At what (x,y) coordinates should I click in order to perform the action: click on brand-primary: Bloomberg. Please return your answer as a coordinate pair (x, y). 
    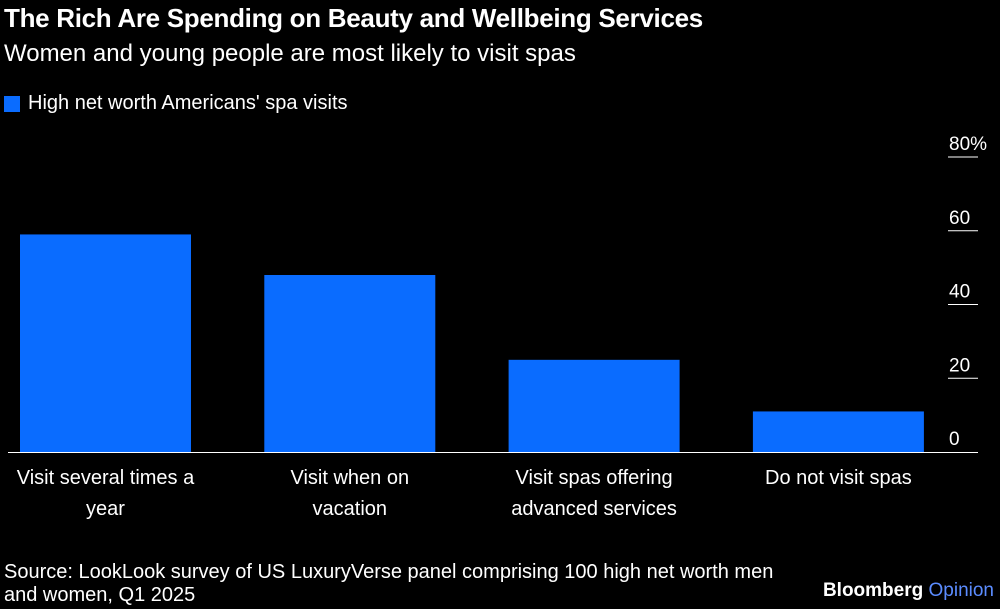
    Looking at the image, I should click on (873, 590).